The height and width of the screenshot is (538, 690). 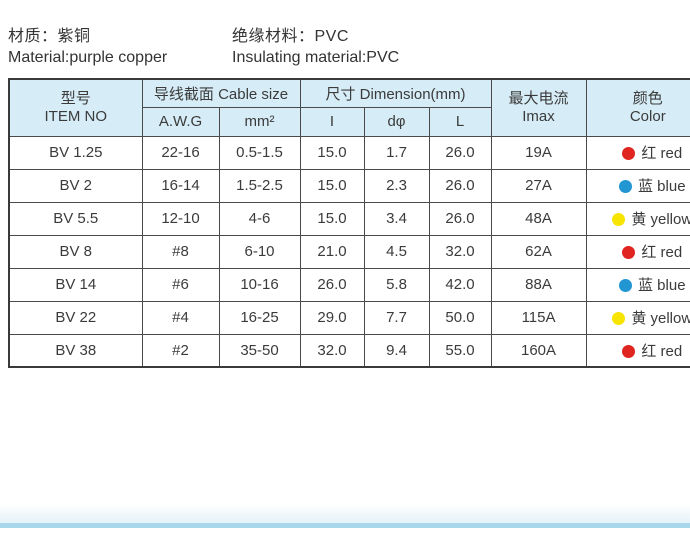 I want to click on cell-dim-i: 21.0, so click(x=332, y=251).